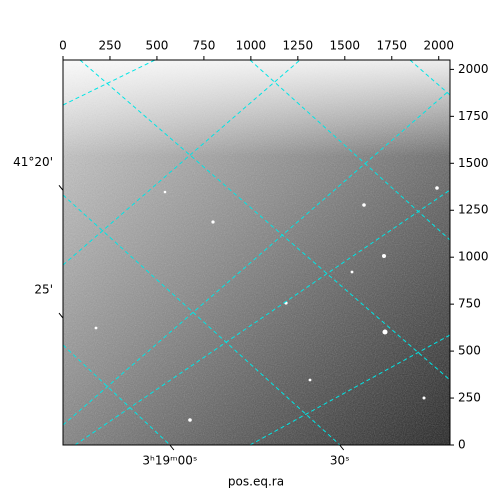 Image resolution: width=500 pixels, height=504 pixels. What do you see at coordinates (473, 210) in the screenshot?
I see `y-tick-label: 1250` at bounding box center [473, 210].